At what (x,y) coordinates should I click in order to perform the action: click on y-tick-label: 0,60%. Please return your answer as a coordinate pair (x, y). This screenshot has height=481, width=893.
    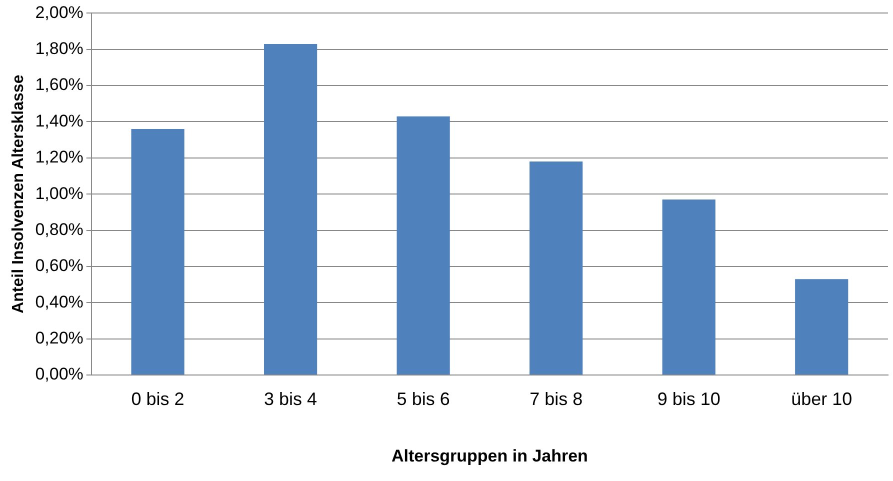
    Looking at the image, I should click on (59, 266).